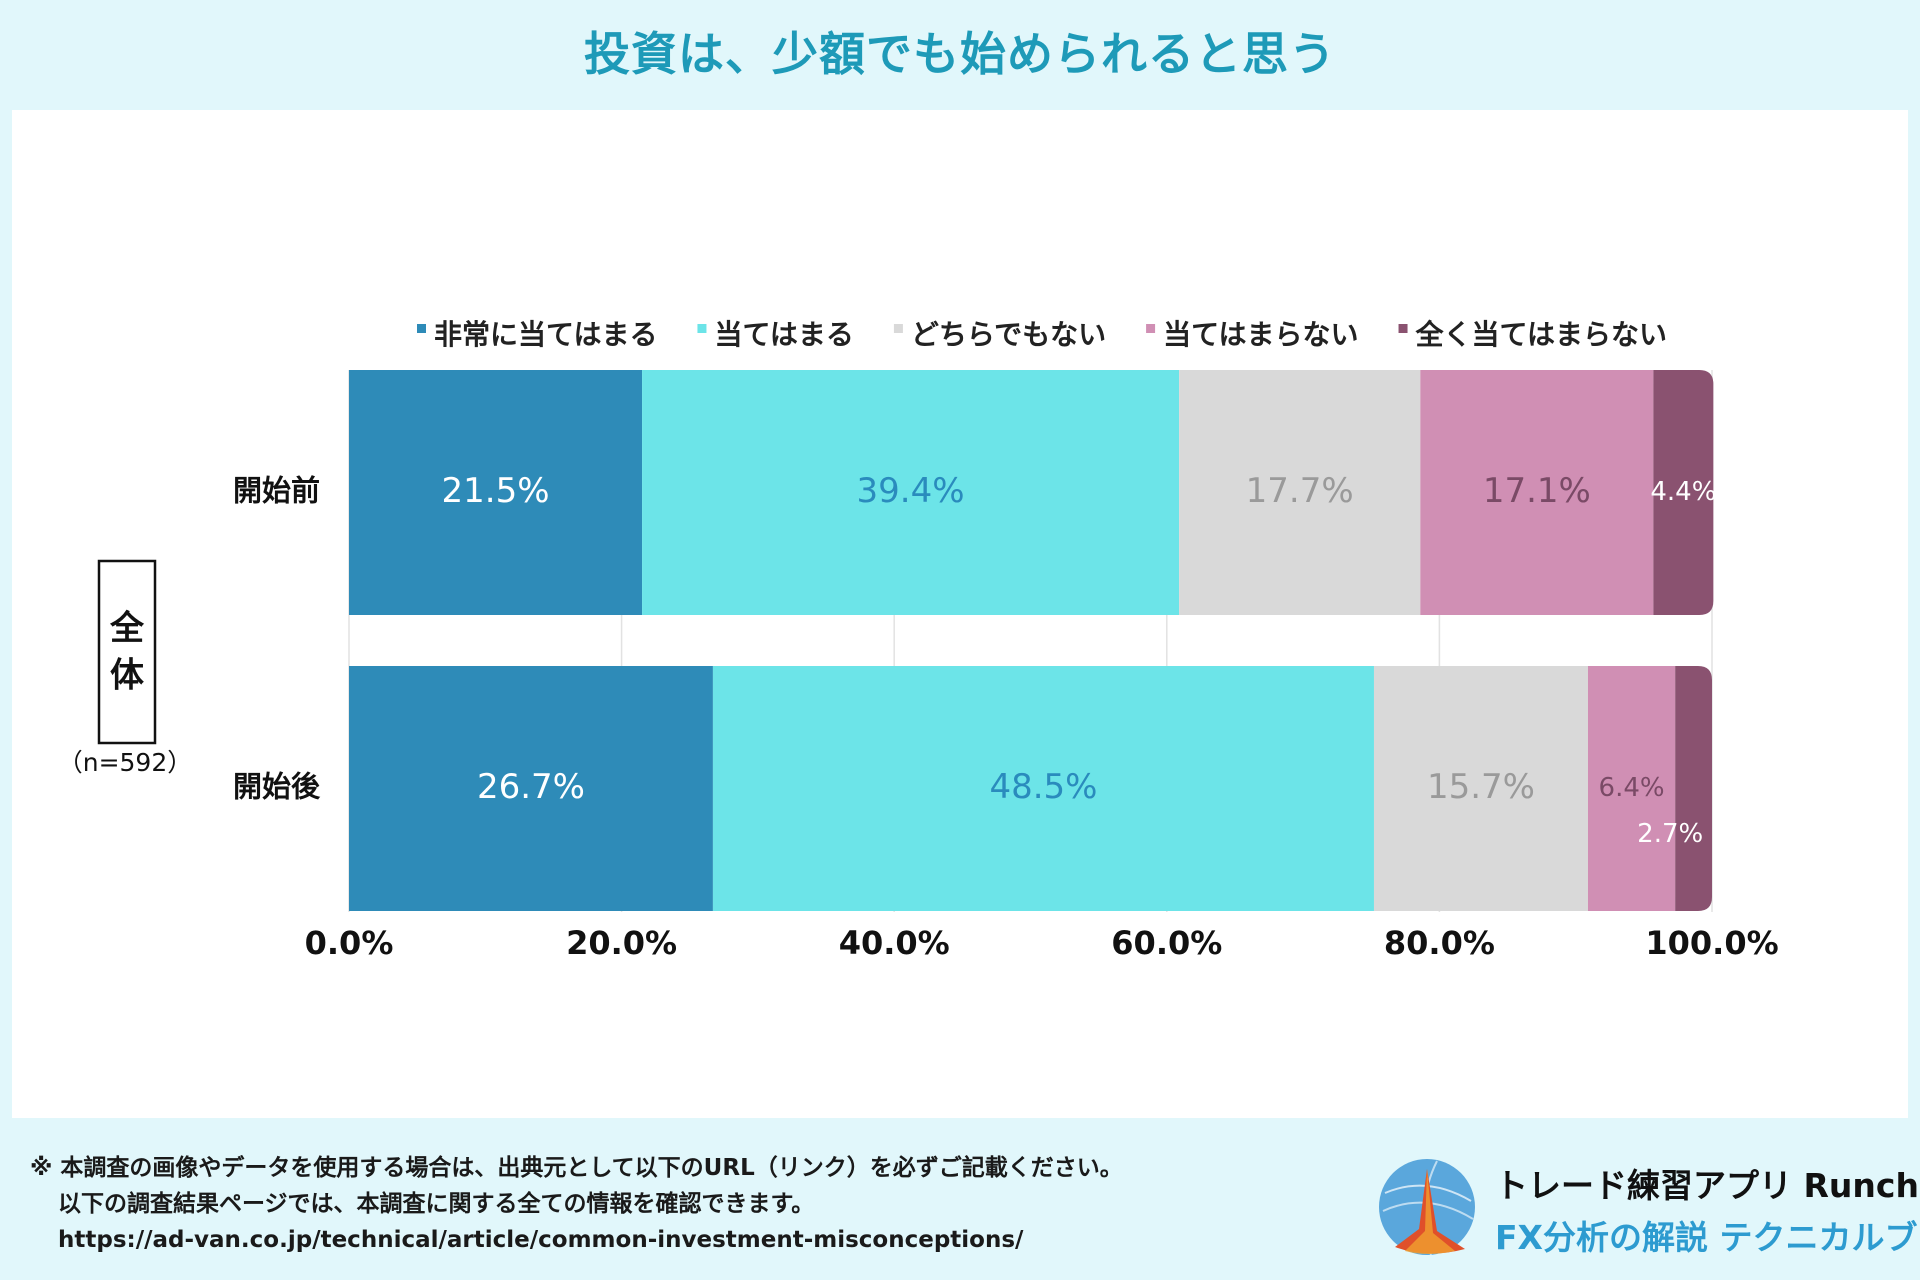 The image size is (1920, 1280). I want to click on brand-name: トレード練習アプリ Runcha, so click(1707, 1185).